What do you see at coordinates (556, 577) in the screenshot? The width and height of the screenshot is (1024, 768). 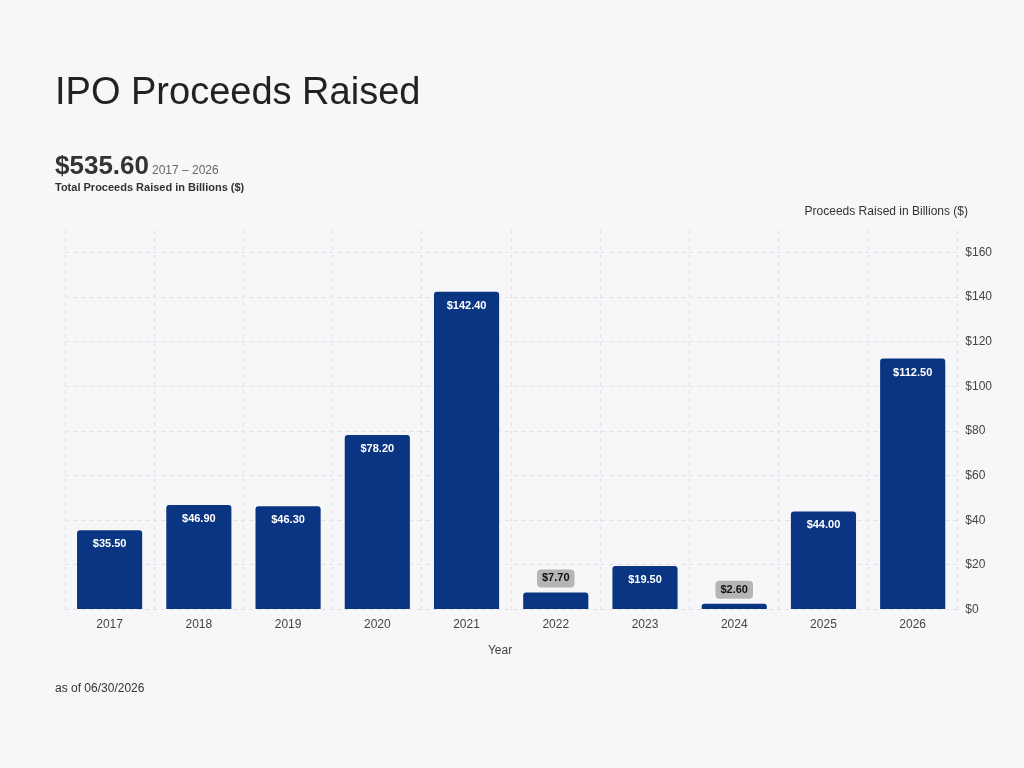 I see `data-label: $7.70` at bounding box center [556, 577].